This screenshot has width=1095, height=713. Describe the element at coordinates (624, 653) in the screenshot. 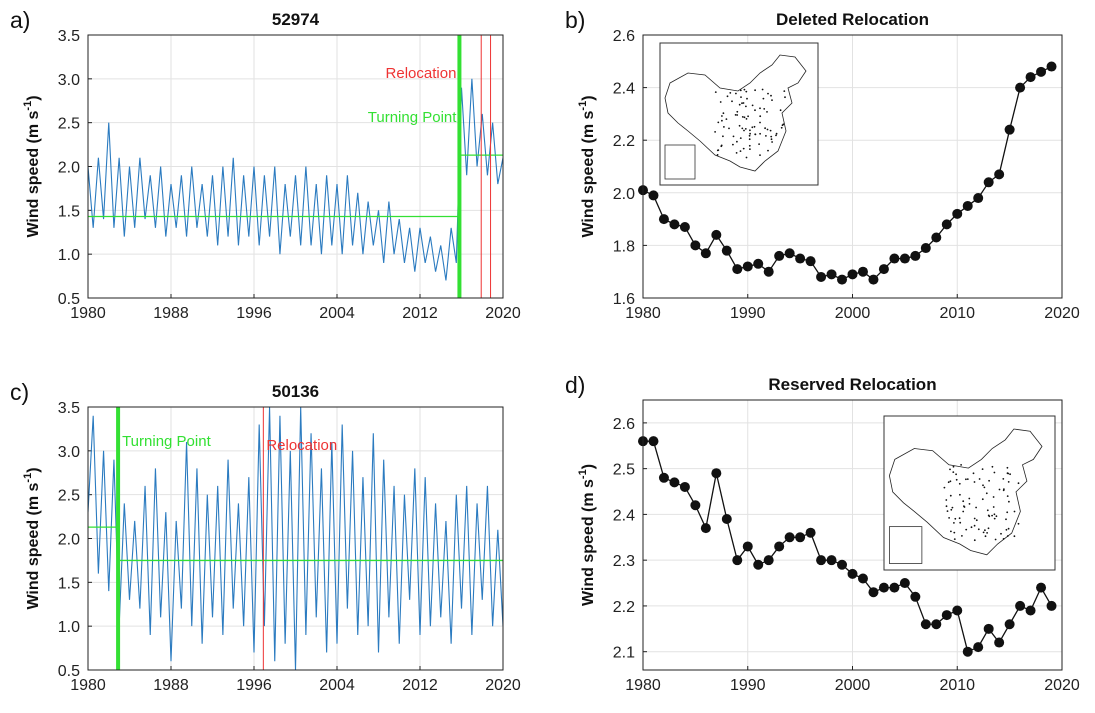

I see `y-tick-label: 2.1` at that location.